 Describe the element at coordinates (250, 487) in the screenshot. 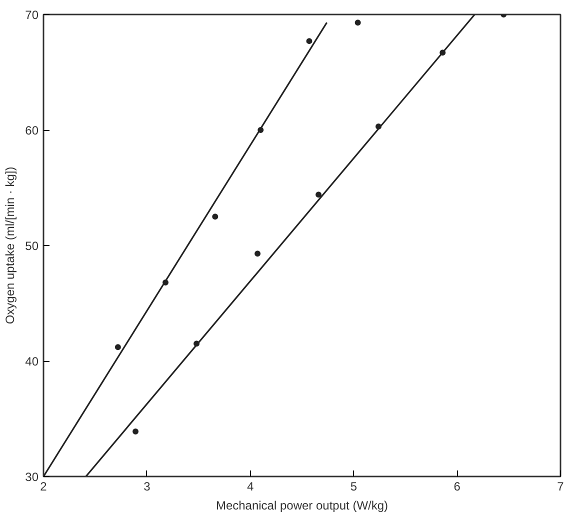

I see `x-tick-label: 4` at that location.